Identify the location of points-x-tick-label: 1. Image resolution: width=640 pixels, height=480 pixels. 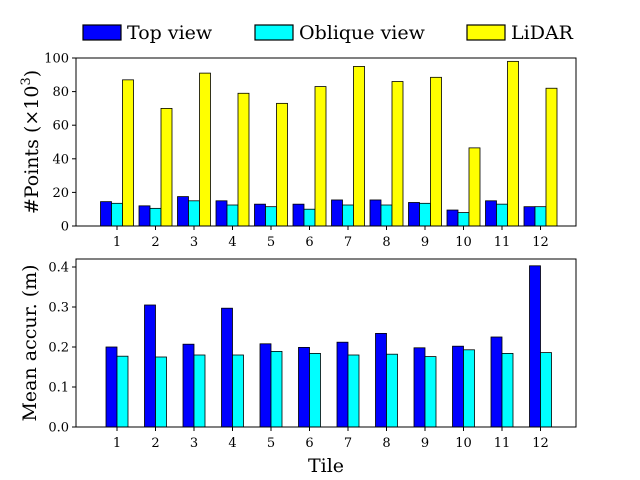
(117, 242).